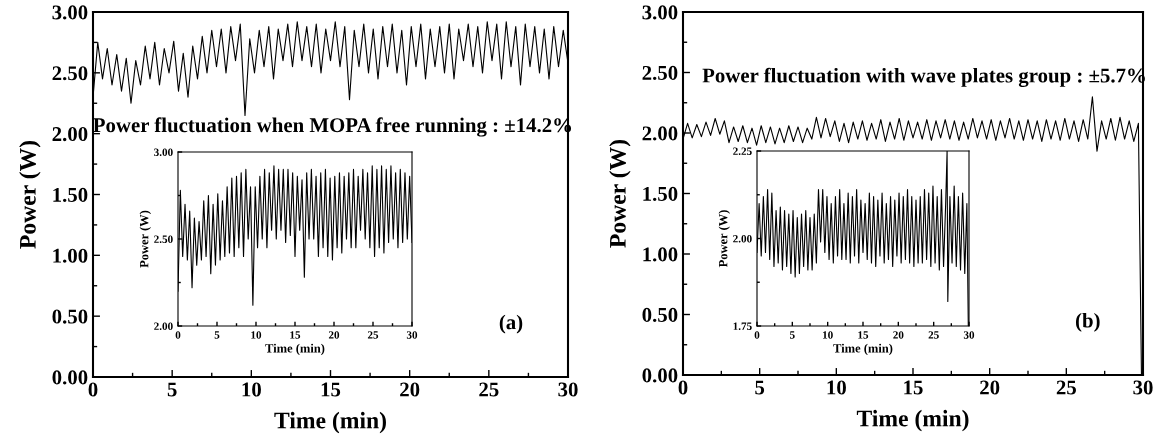  What do you see at coordinates (742, 326) in the screenshot?
I see `y-tick-label: 1.75` at bounding box center [742, 326].